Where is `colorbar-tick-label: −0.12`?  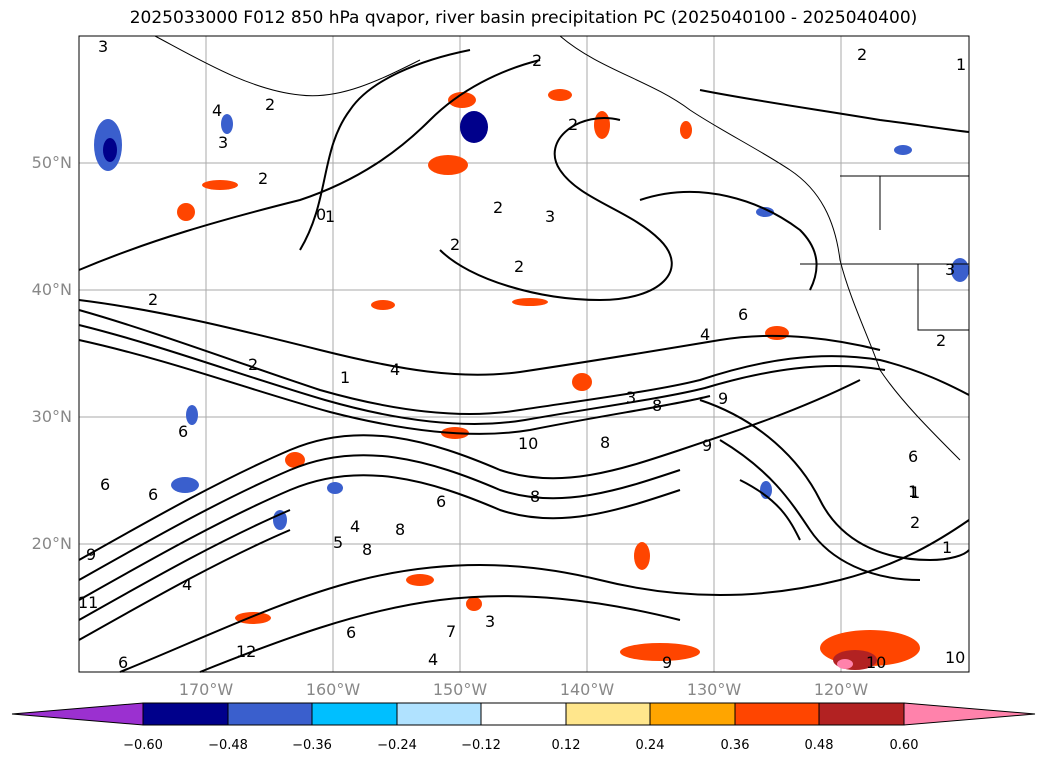
colorbar-tick-label: −0.12 is located at coordinates (481, 745).